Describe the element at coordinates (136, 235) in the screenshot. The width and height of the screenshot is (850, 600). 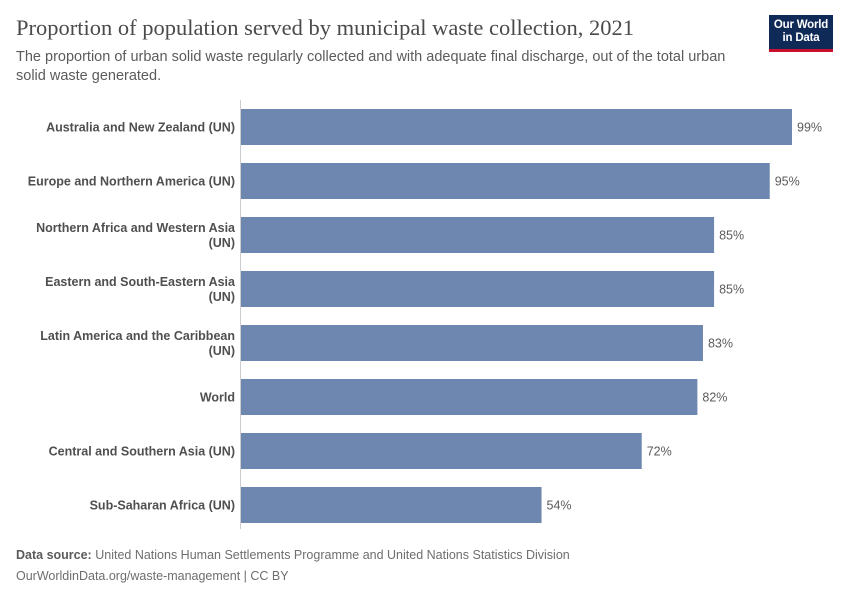
I see `category-label: Northern Africa and Western Asia (UN)` at that location.